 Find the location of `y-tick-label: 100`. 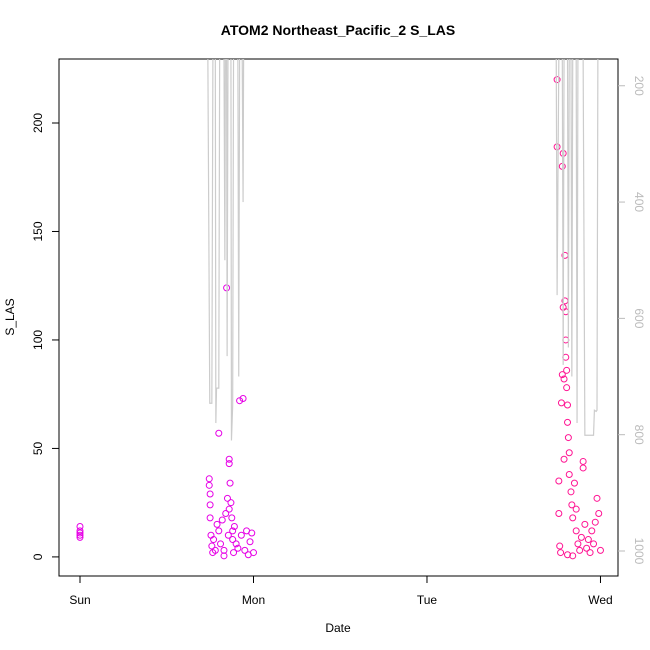

y-tick-label: 100 is located at coordinates (38, 340).